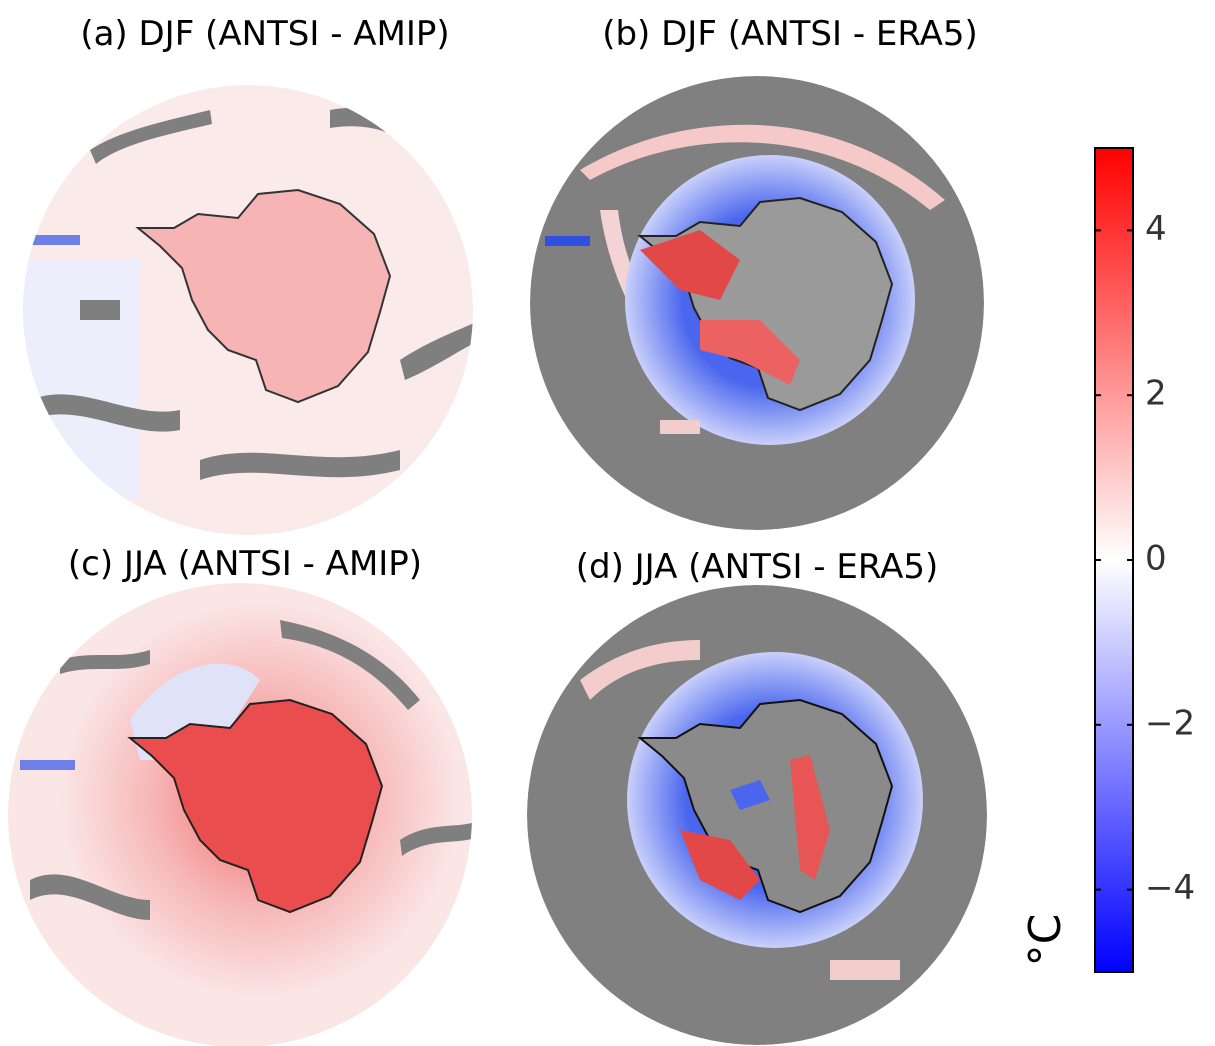  Describe the element at coordinates (1170, 888) in the screenshot. I see `tick-label: −4` at that location.